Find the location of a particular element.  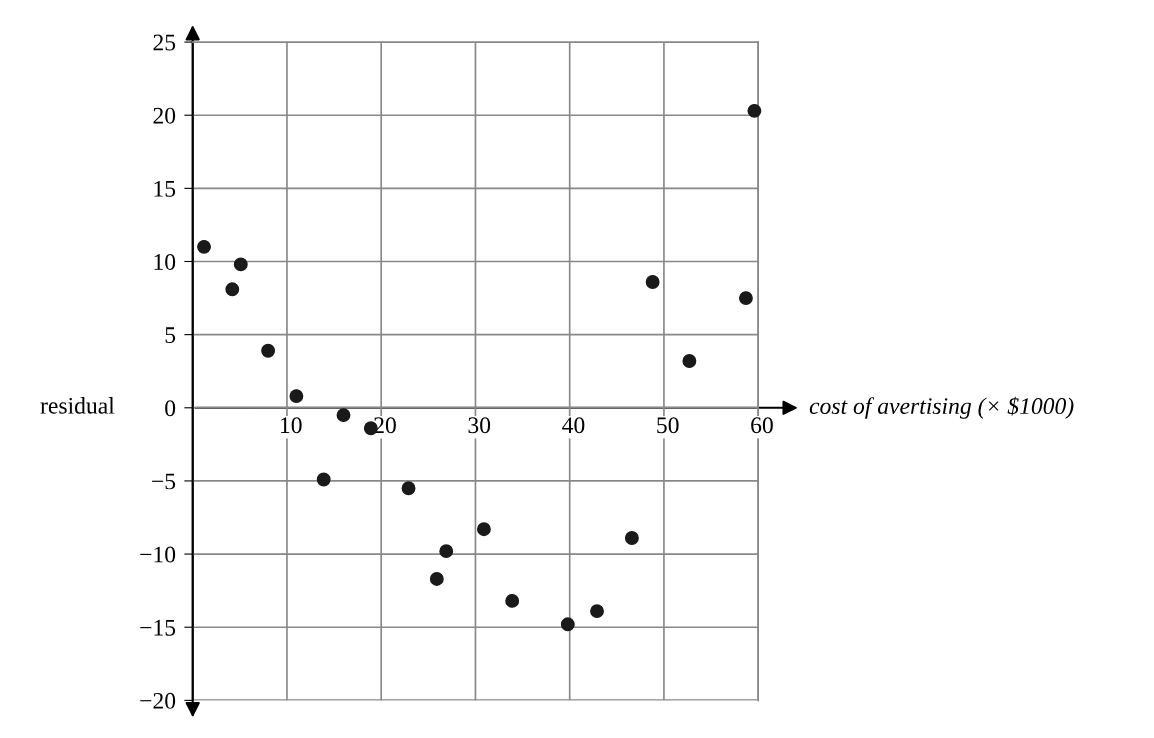

x-tick-label: 30 is located at coordinates (479, 425).